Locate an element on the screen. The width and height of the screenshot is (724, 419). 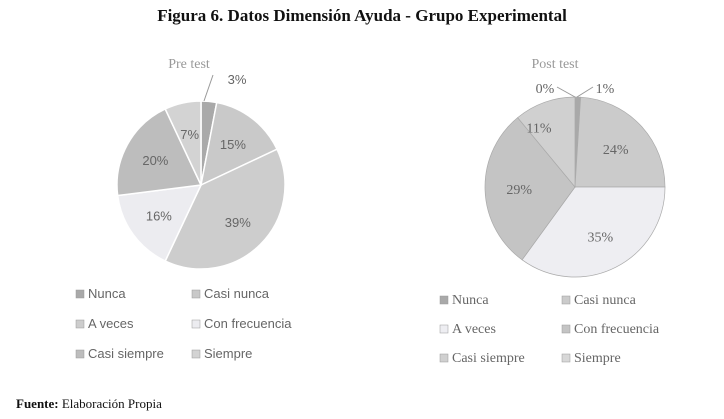
data-label: 7% is located at coordinates (189, 134).